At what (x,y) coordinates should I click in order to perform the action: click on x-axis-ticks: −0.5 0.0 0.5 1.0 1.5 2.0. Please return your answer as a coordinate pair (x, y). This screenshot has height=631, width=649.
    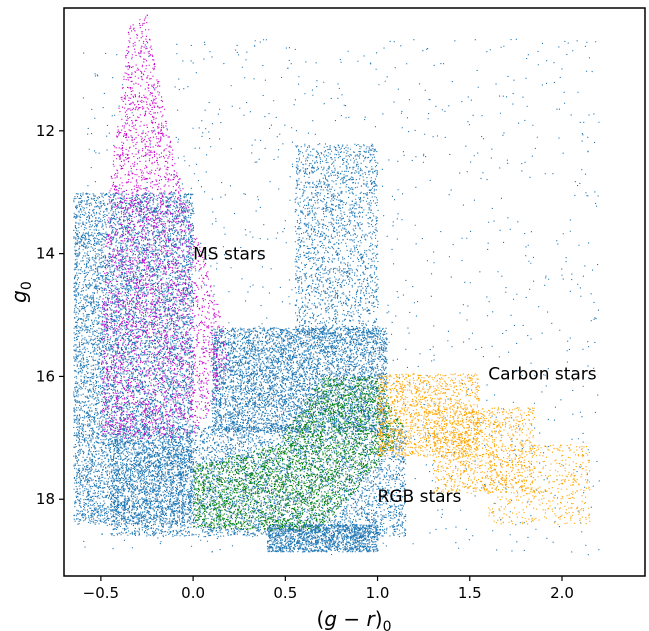
    Looking at the image, I should click on (328, 589).